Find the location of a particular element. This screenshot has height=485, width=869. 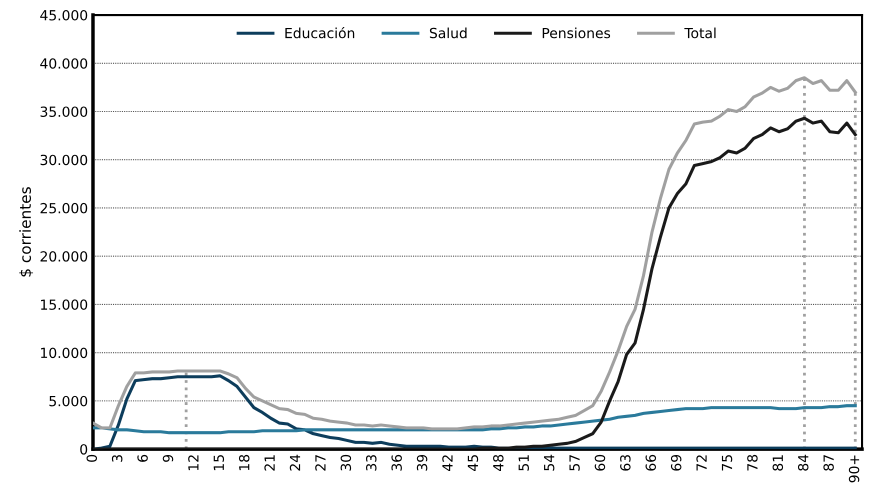

x-tick-label: 9 is located at coordinates (168, 458).